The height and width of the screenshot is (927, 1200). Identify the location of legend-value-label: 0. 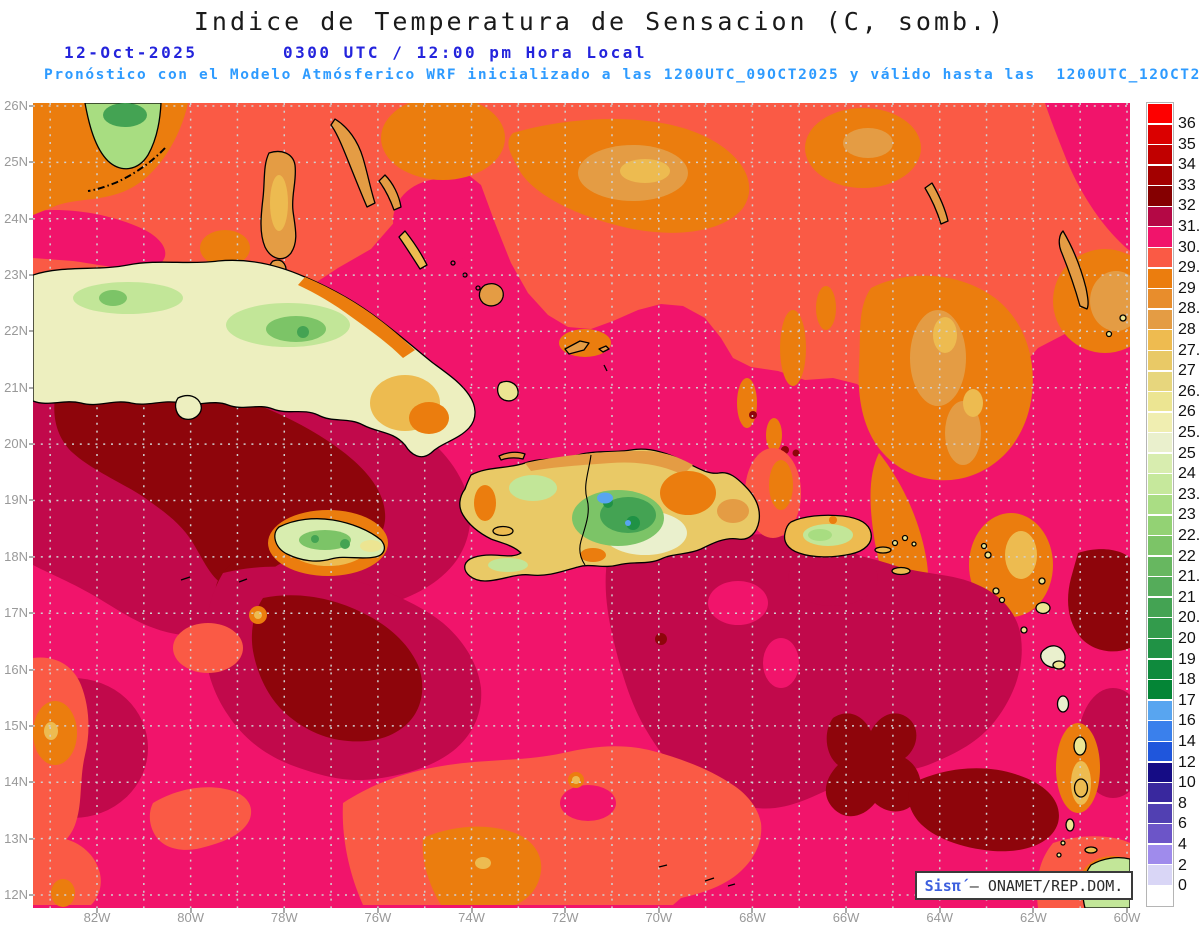
(1182, 886).